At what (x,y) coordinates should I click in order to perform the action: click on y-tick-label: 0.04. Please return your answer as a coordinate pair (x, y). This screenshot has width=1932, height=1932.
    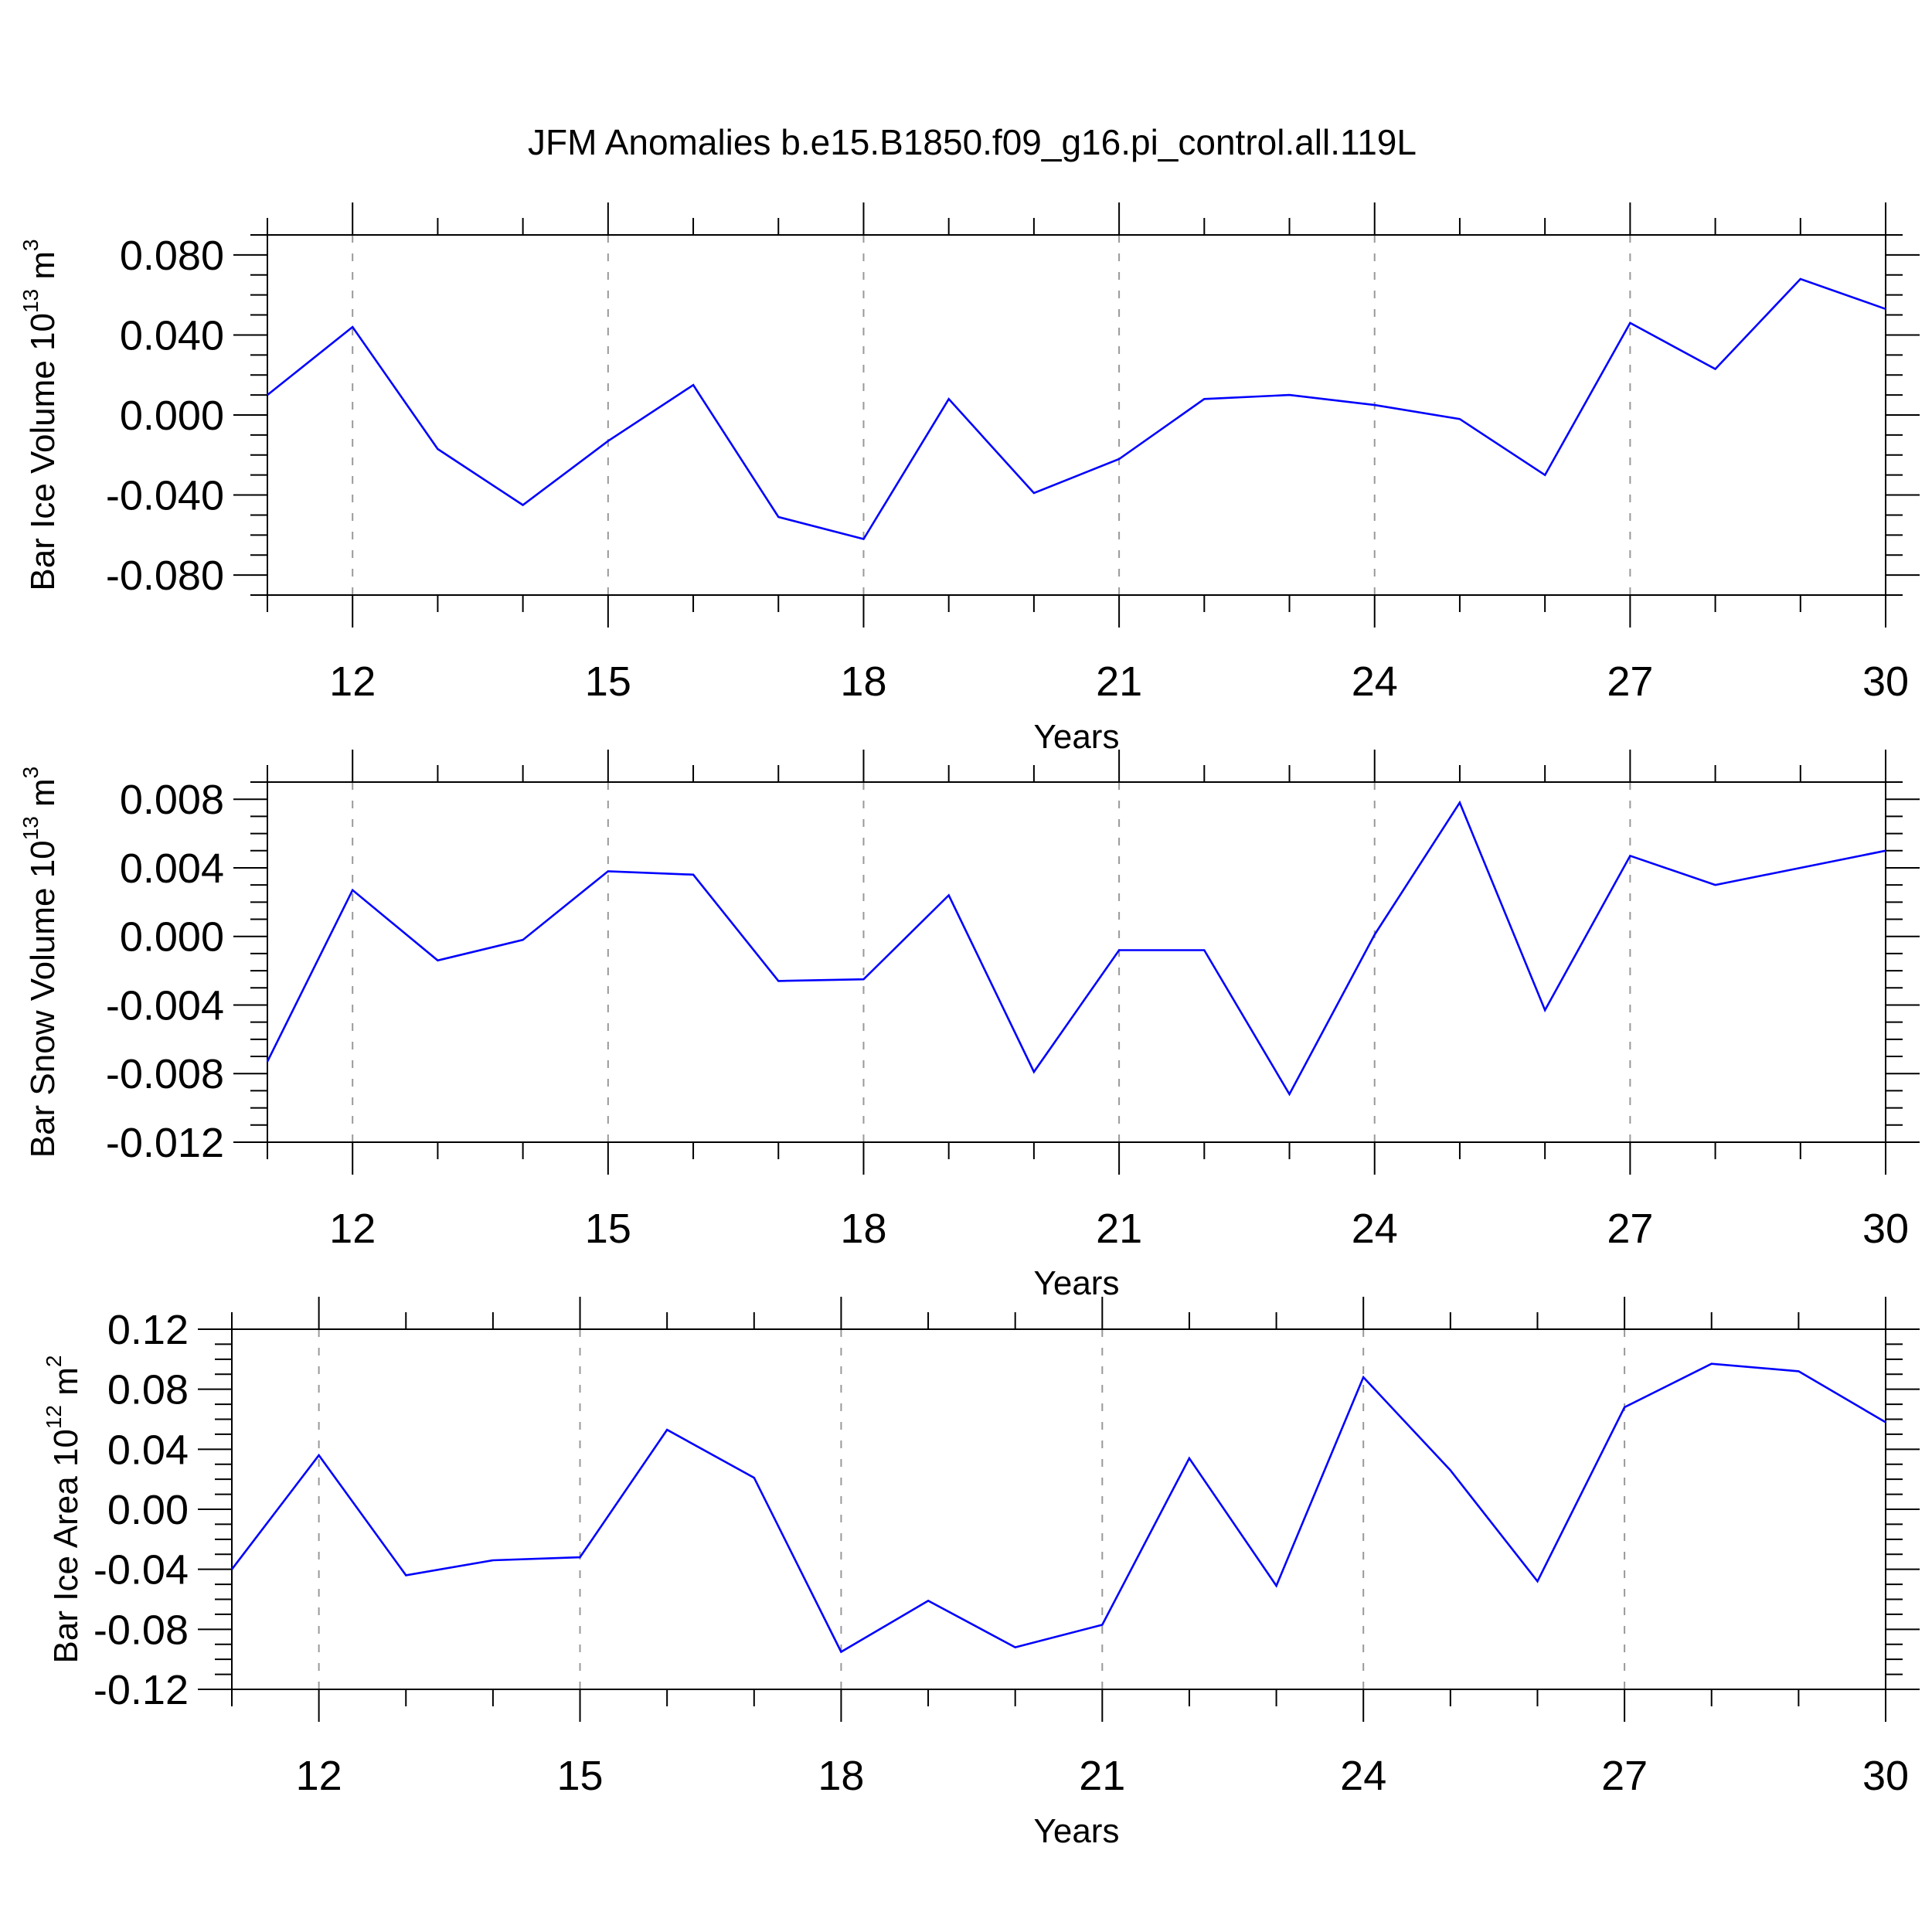
    Looking at the image, I should click on (148, 1450).